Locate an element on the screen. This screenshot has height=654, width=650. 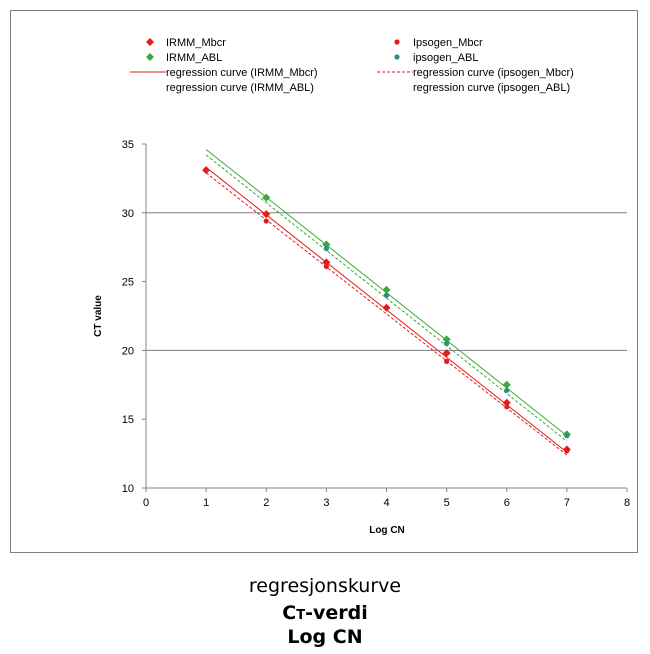
legend-label: Ipsogen_Mbcr is located at coordinates (448, 43).